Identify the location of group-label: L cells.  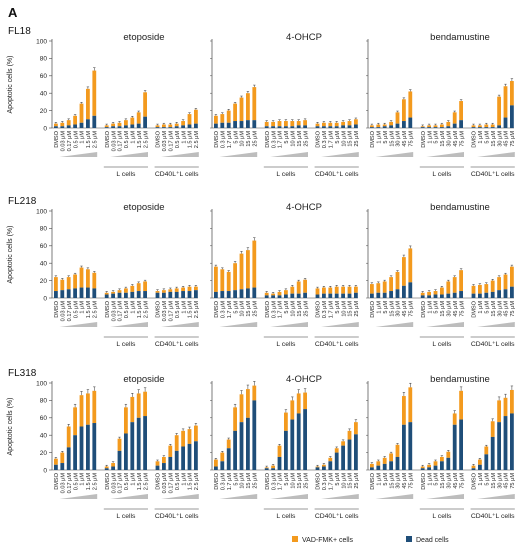
(442, 516).